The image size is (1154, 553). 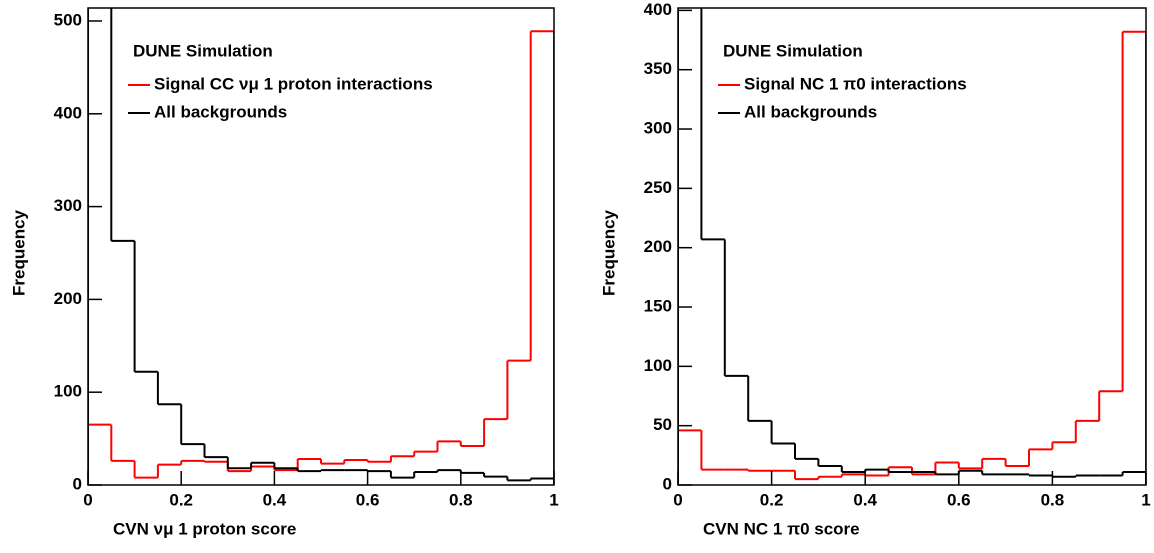 What do you see at coordinates (855, 83) in the screenshot?
I see `legend-label: Signal NC 1 π0 interactions` at bounding box center [855, 83].